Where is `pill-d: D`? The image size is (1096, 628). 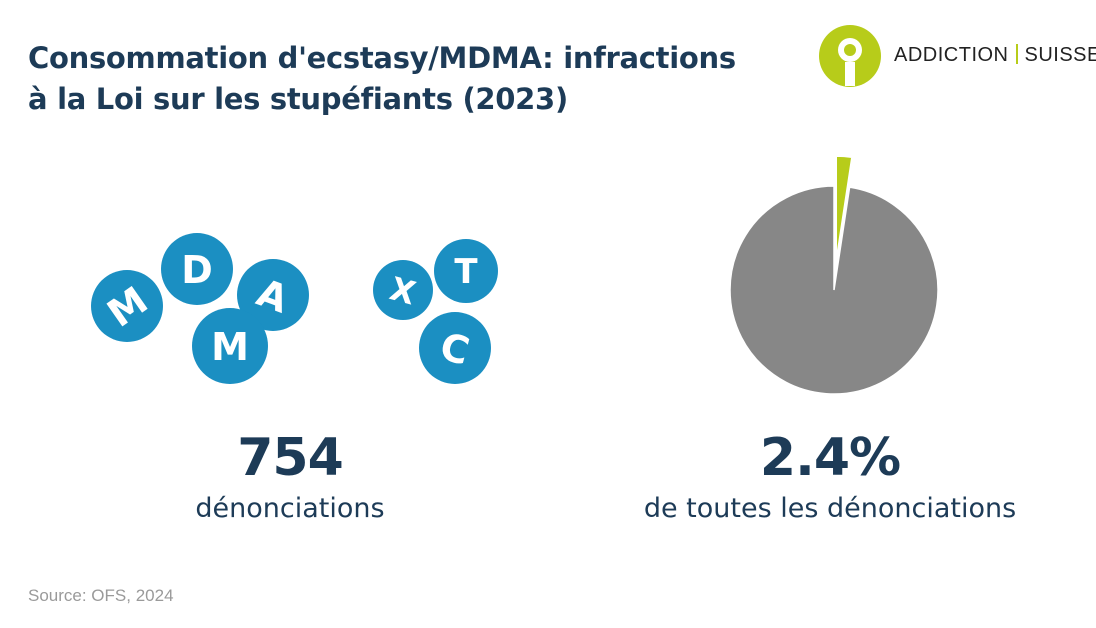
pill-d: D is located at coordinates (197, 269).